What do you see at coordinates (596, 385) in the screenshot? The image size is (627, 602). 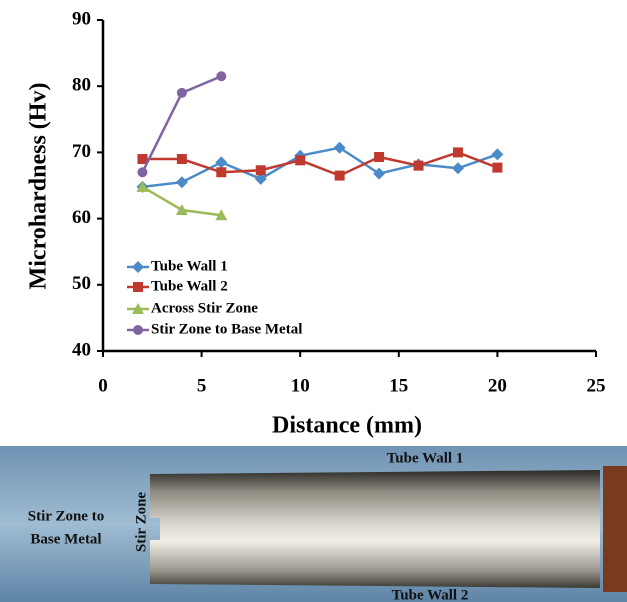 I see `x-tick-label: 25` at bounding box center [596, 385].